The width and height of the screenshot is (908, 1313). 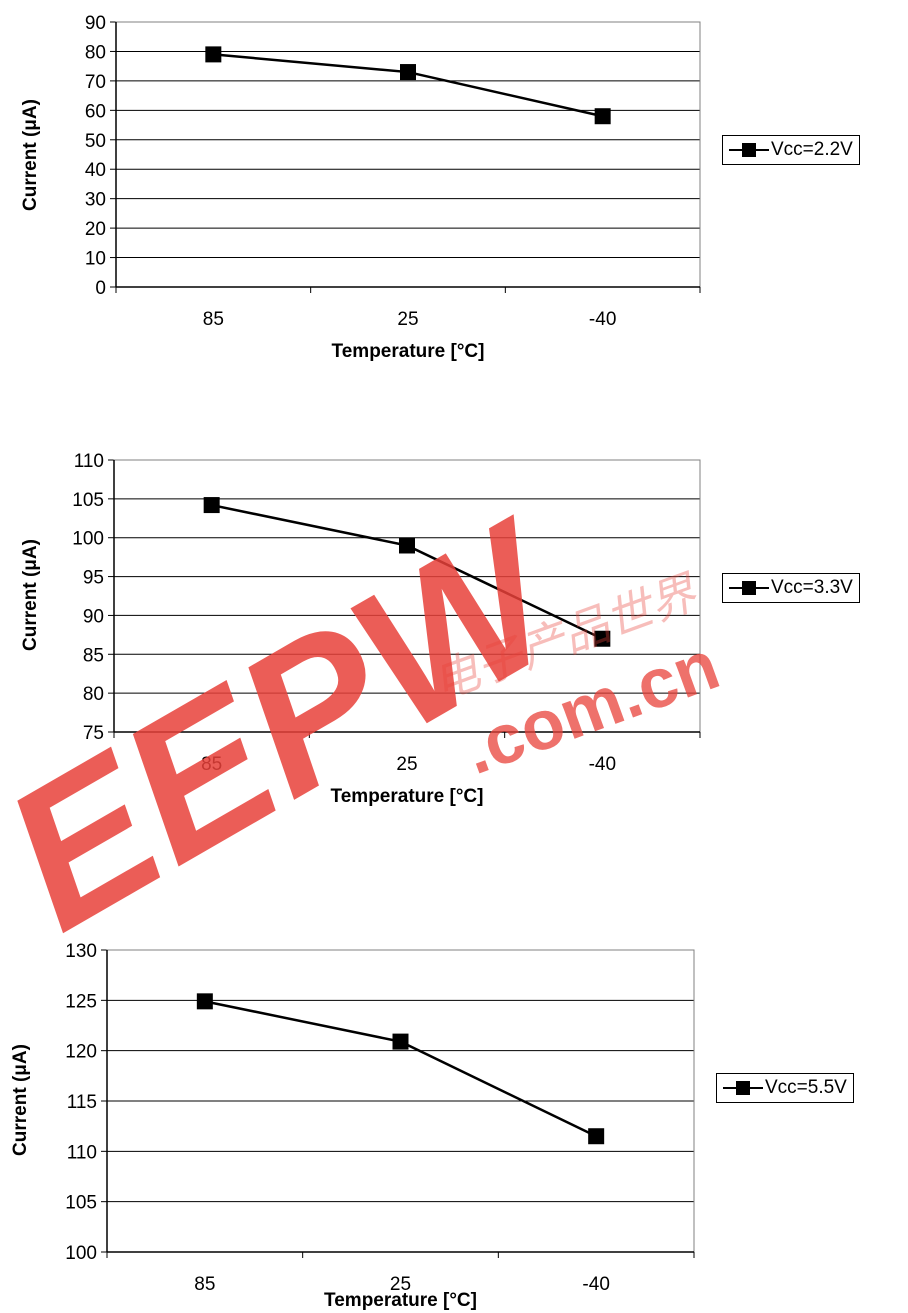 What do you see at coordinates (812, 149) in the screenshot?
I see `legend-label: Vcc=2.2V` at bounding box center [812, 149].